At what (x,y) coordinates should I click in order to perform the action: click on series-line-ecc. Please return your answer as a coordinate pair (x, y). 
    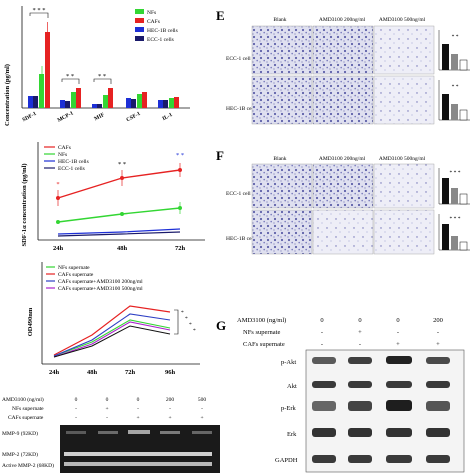
    Looking at the image, I should click on (119, 234).